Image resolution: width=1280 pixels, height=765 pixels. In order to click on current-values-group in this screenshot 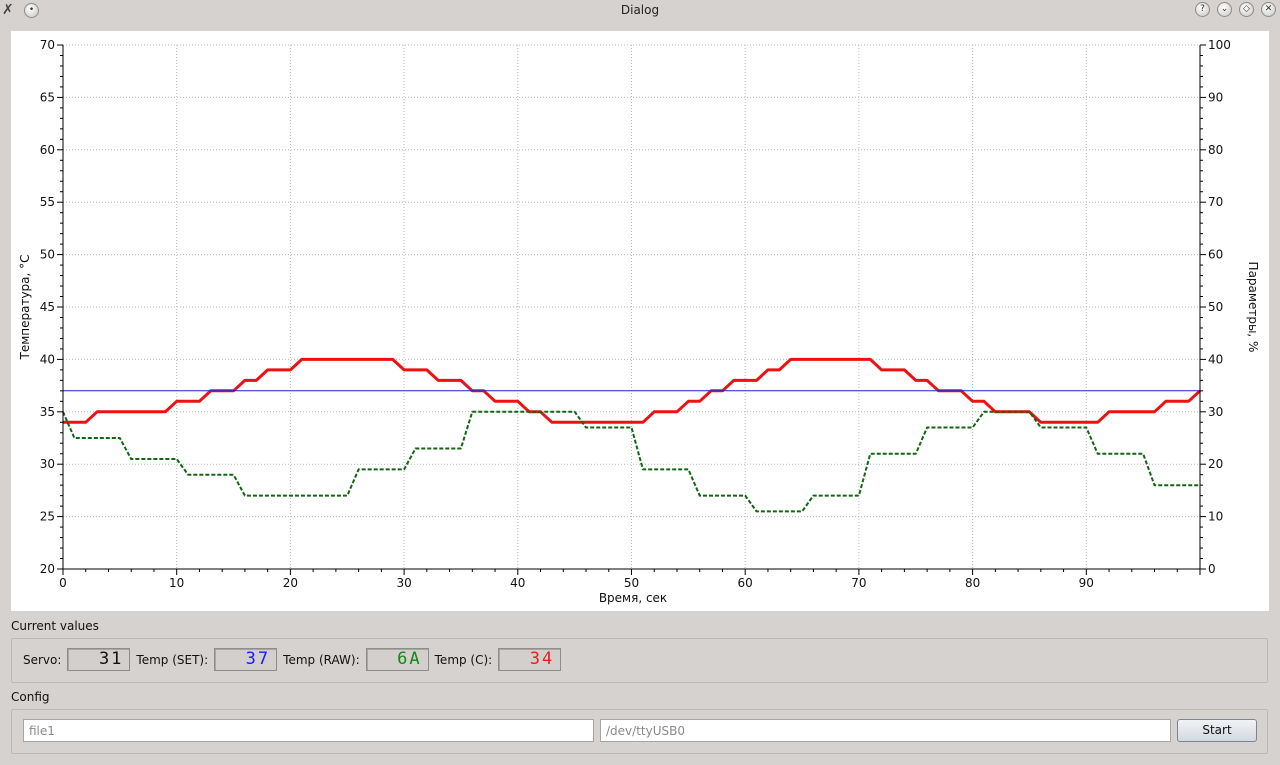, I will do `click(639, 660)`.